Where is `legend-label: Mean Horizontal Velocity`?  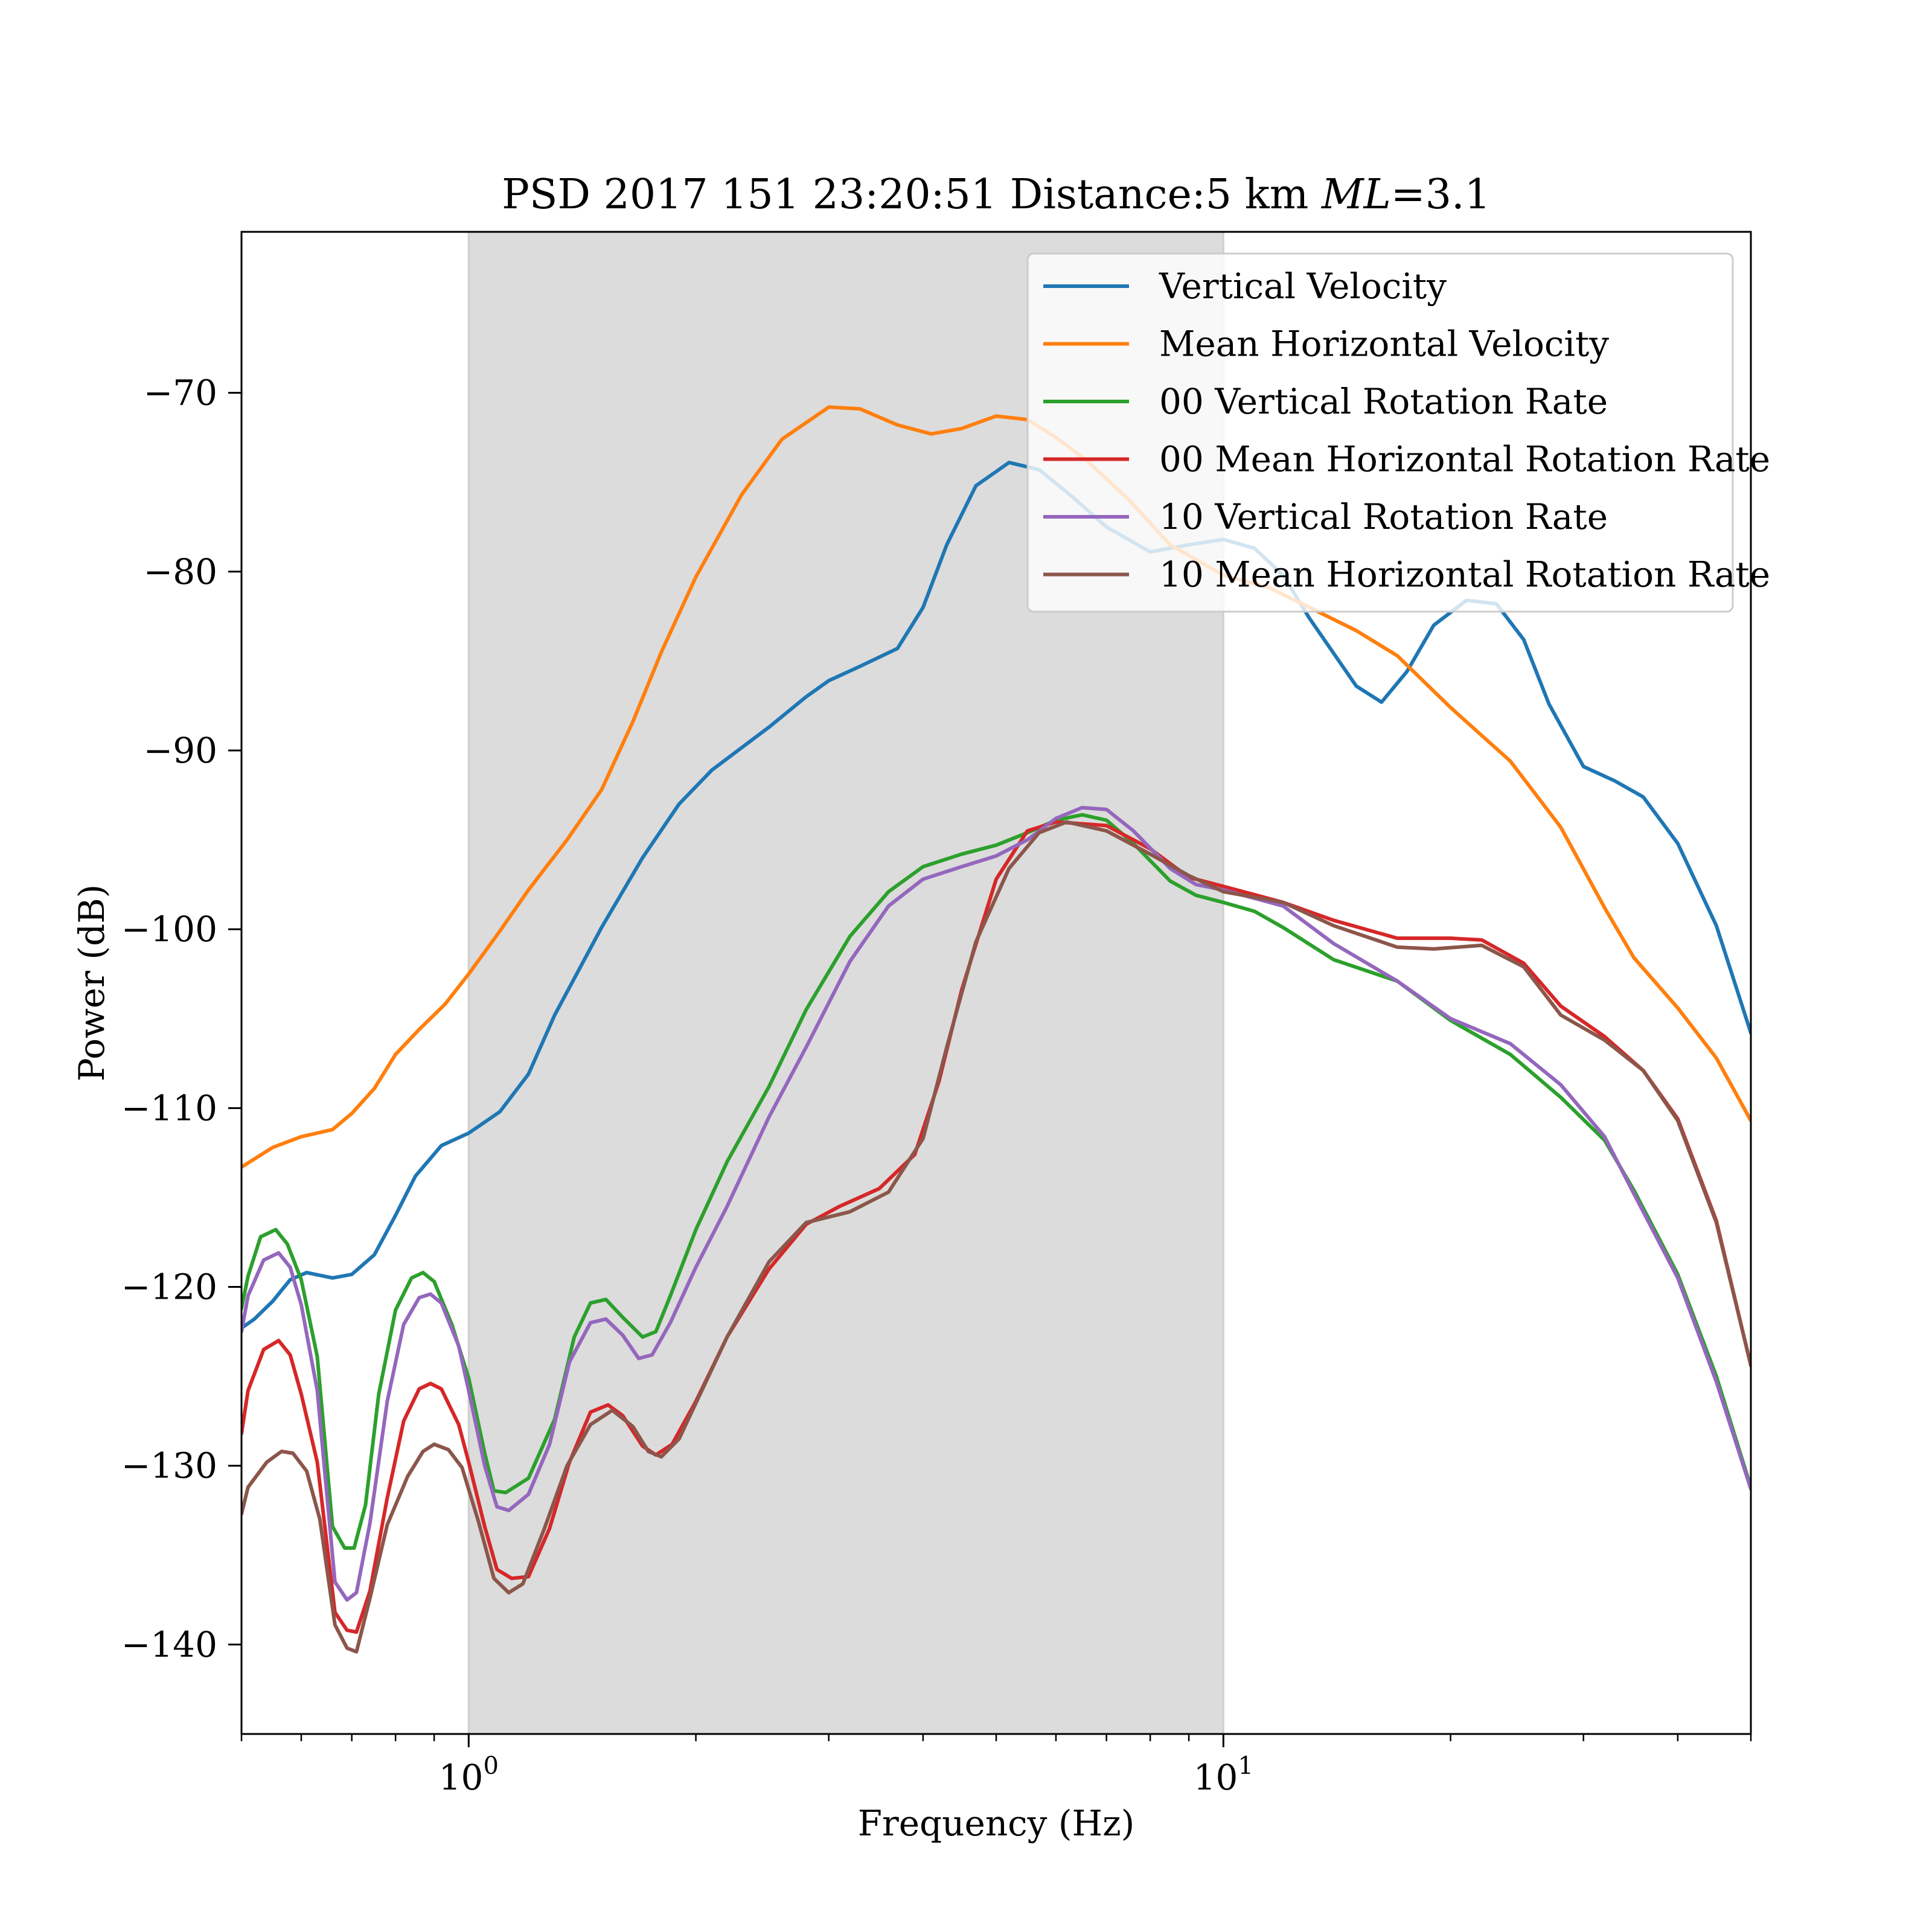 legend-label: Mean Horizontal Velocity is located at coordinates (1384, 344).